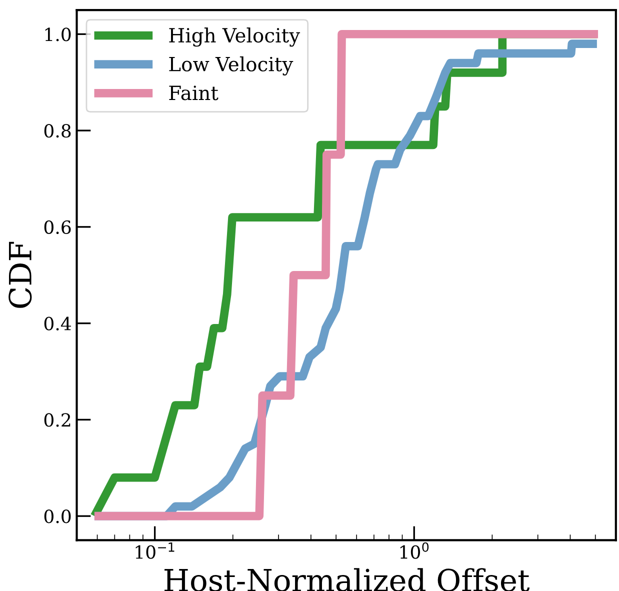 The height and width of the screenshot is (591, 619). Describe the element at coordinates (234, 37) in the screenshot. I see `legend-label: High Velocity` at that location.